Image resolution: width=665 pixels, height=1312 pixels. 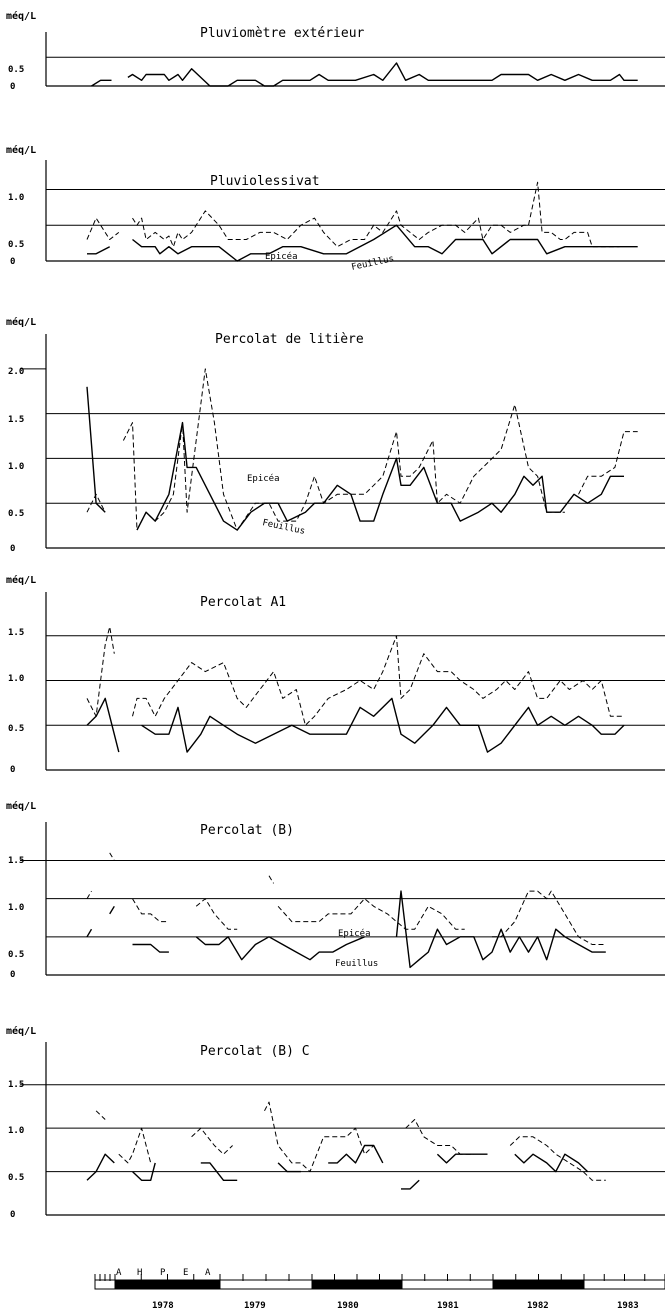 I want to click on year-label: 1980, so click(x=348, y=1306).